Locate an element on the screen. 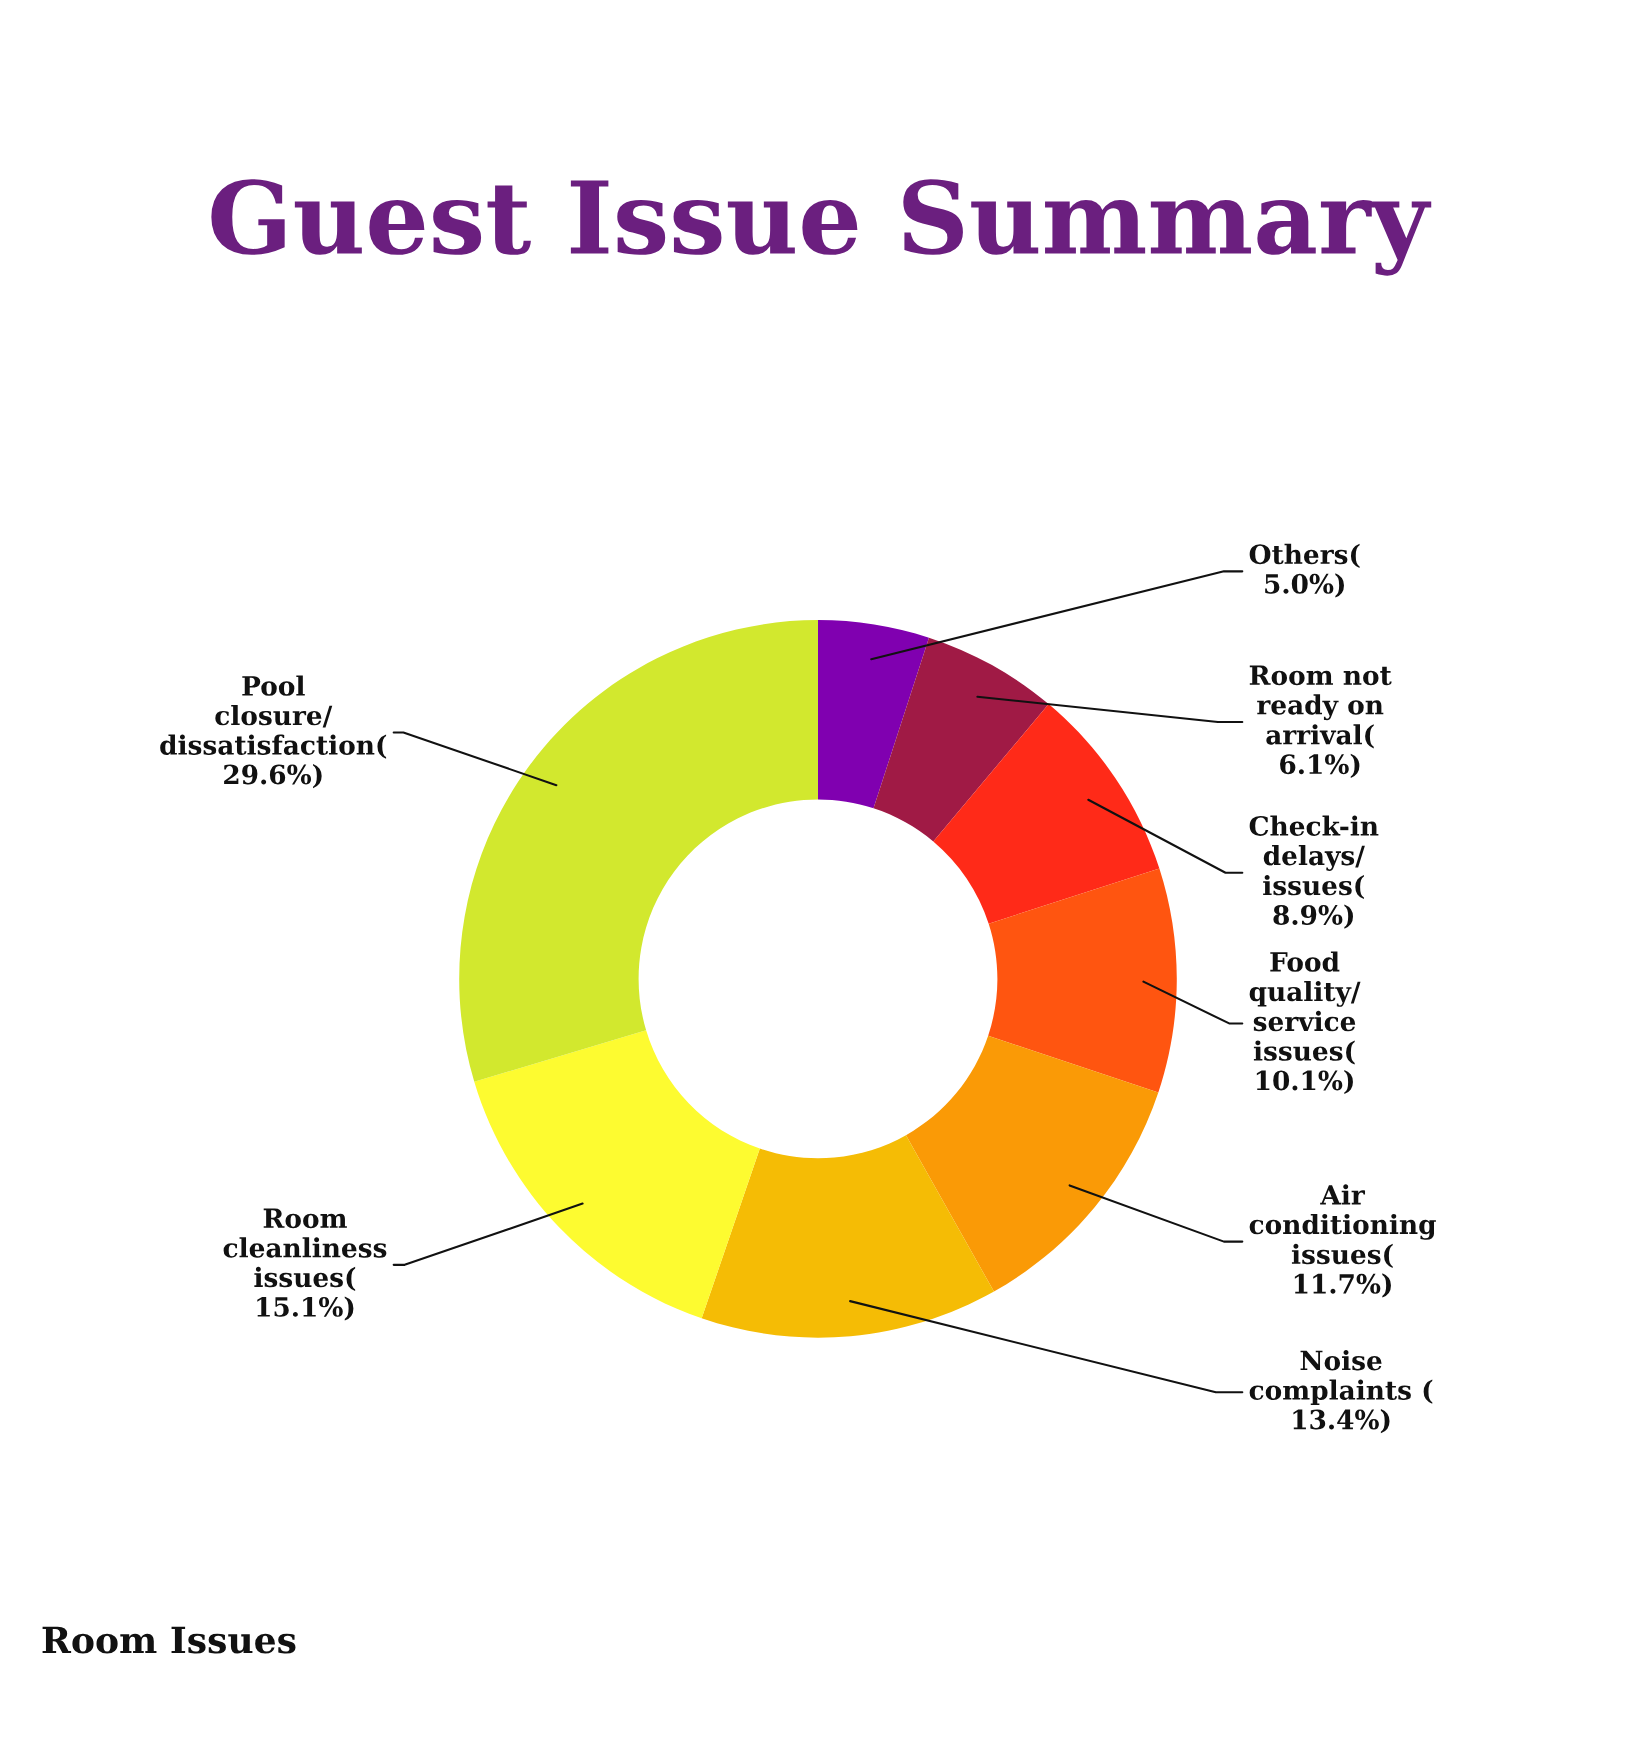  slice-label: Pool closure/dissatisfaction( 29.6%) is located at coordinates (273, 732).